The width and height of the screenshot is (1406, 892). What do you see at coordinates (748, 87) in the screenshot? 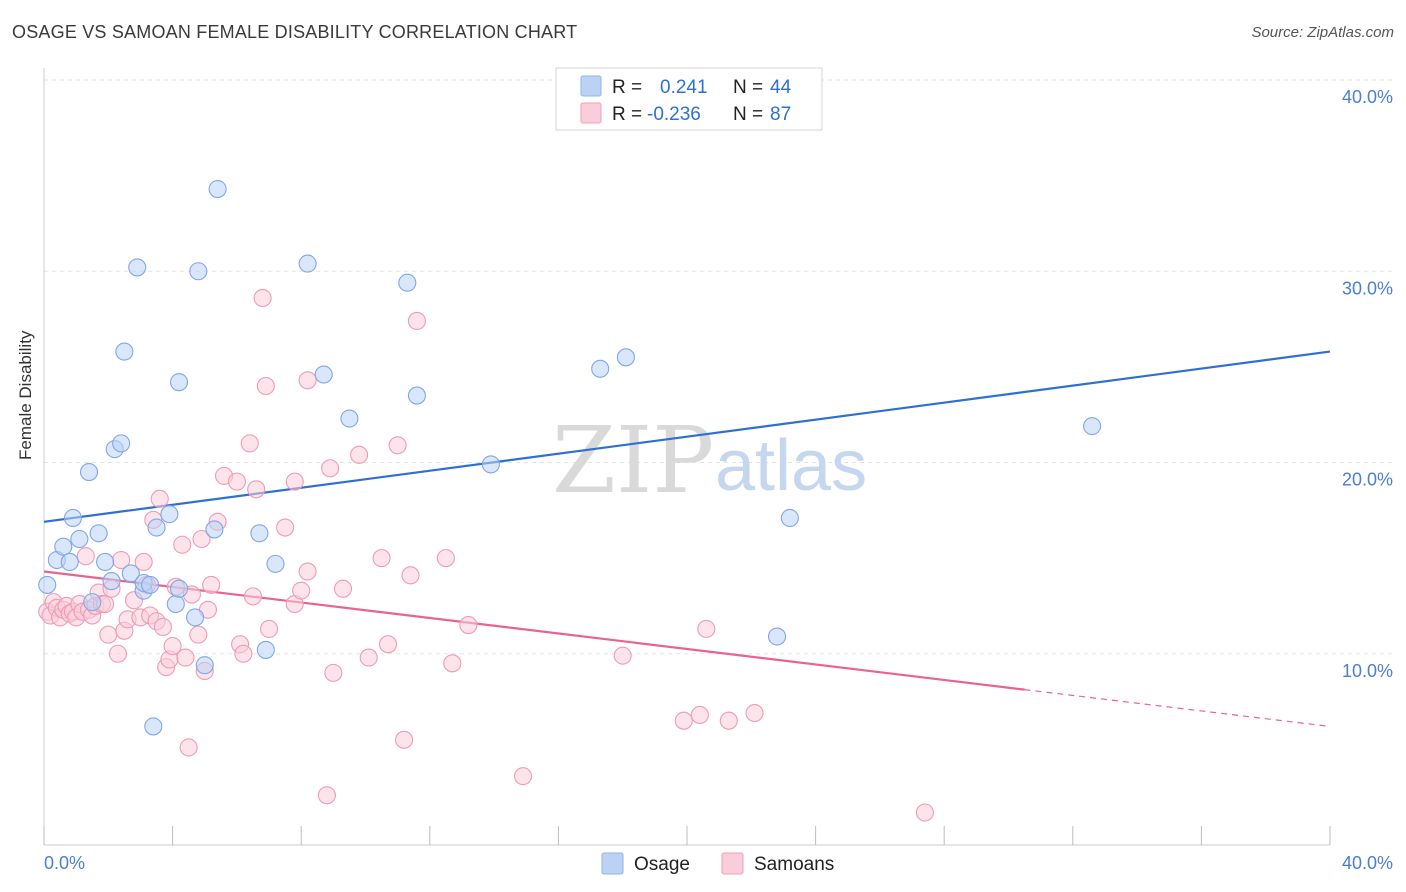
I see `legend-n-label: N =` at bounding box center [748, 87].